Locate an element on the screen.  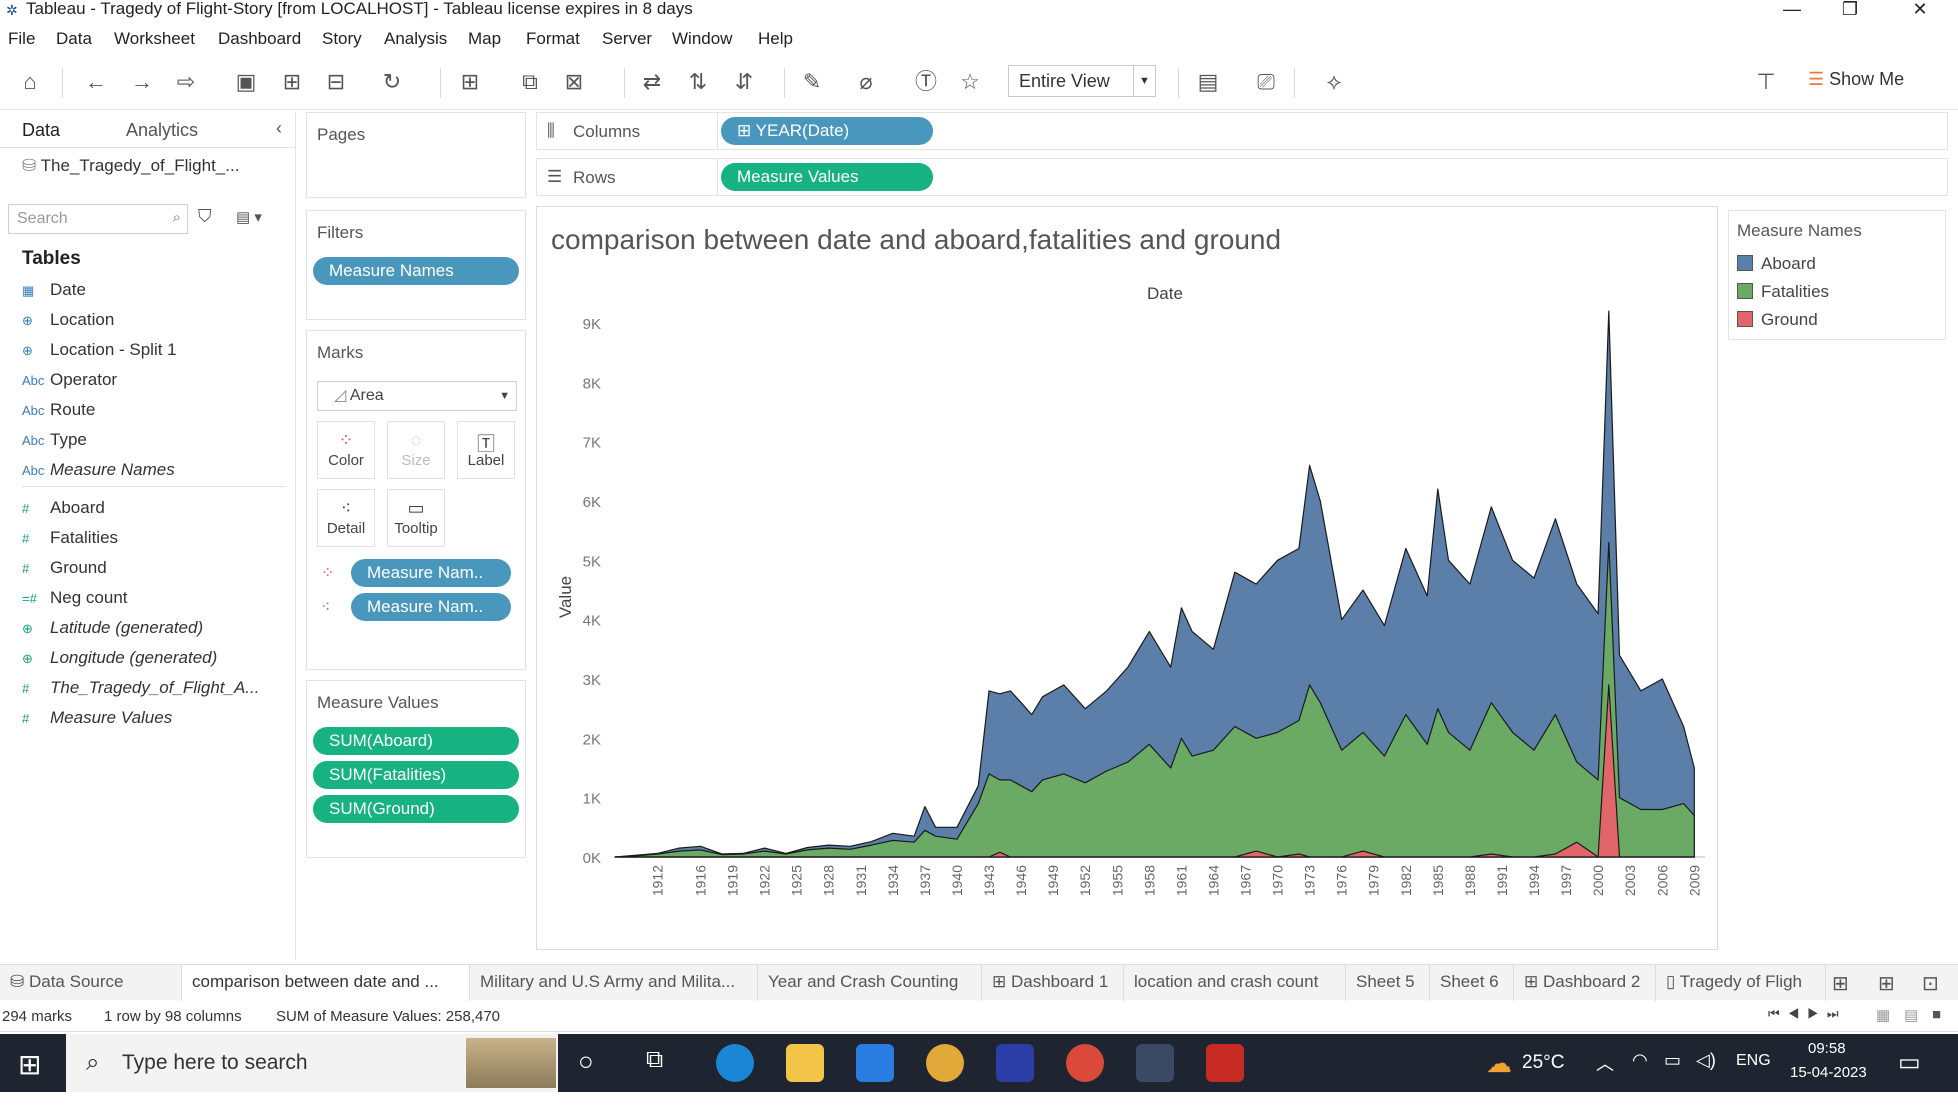
tab-location-crash: location and crash count is located at coordinates (1235, 983).